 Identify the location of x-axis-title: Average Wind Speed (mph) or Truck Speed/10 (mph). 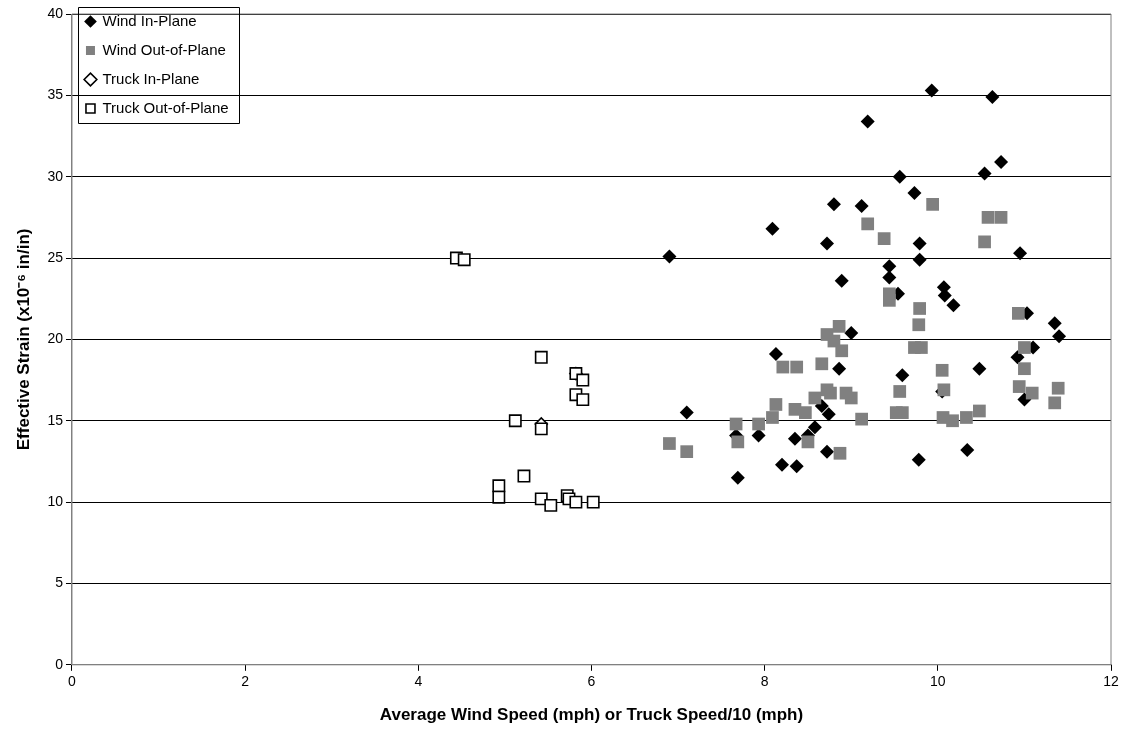
(591, 715).